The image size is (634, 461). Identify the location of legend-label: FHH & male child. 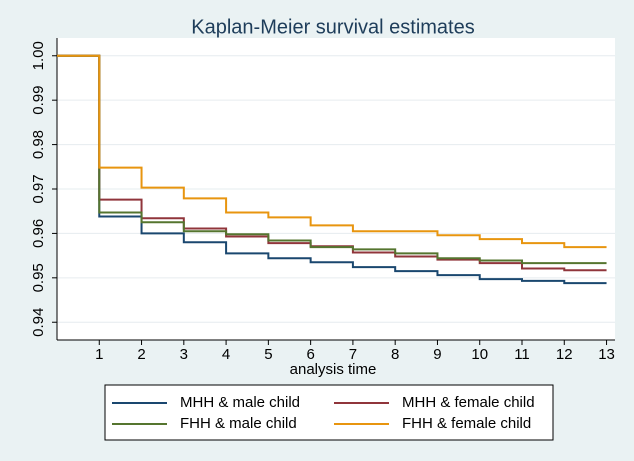
(238, 423).